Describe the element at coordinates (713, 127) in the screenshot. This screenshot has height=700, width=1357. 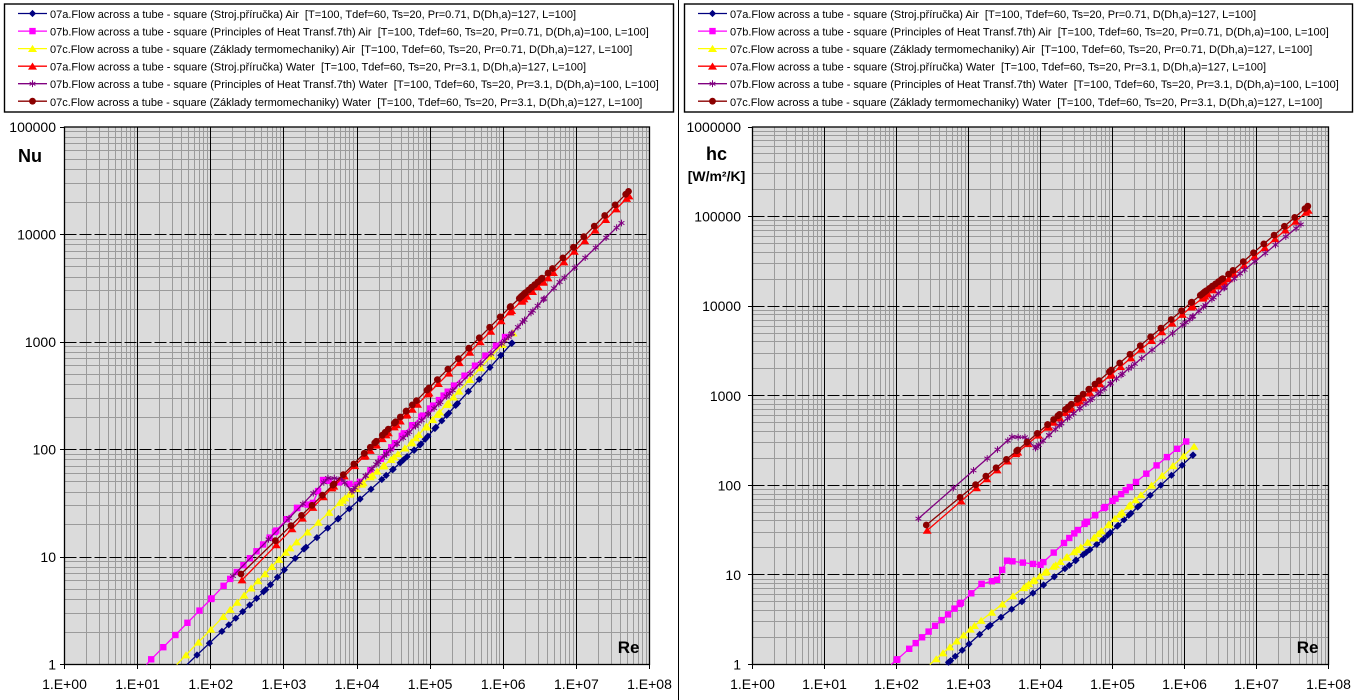
I see `svg-text: 1000000` at that location.